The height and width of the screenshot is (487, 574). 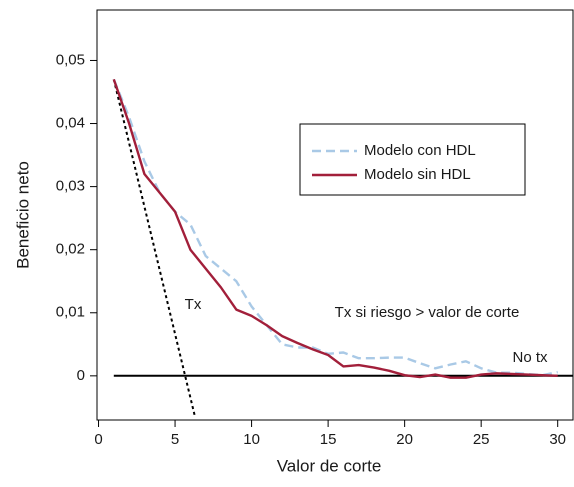 I want to click on y-tick-label: 0,03, so click(x=70, y=186).